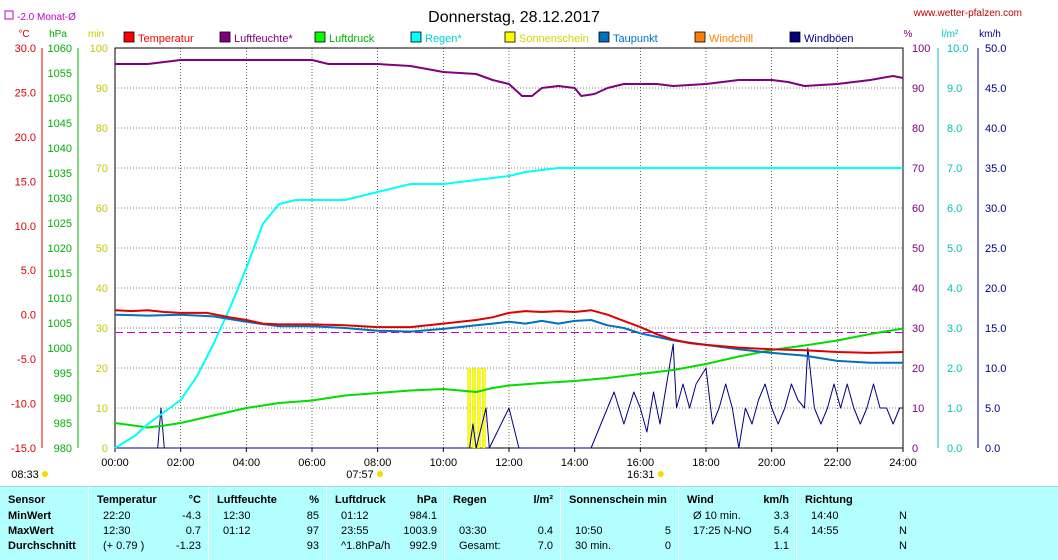  What do you see at coordinates (470, 500) in the screenshot?
I see `stats-header: Regen` at bounding box center [470, 500].